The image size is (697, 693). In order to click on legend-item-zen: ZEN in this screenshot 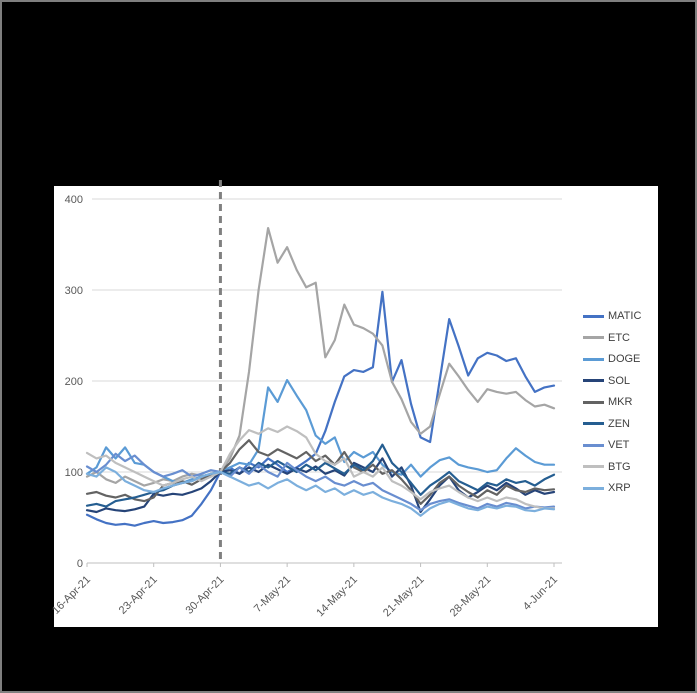, I will do `click(612, 424)`.